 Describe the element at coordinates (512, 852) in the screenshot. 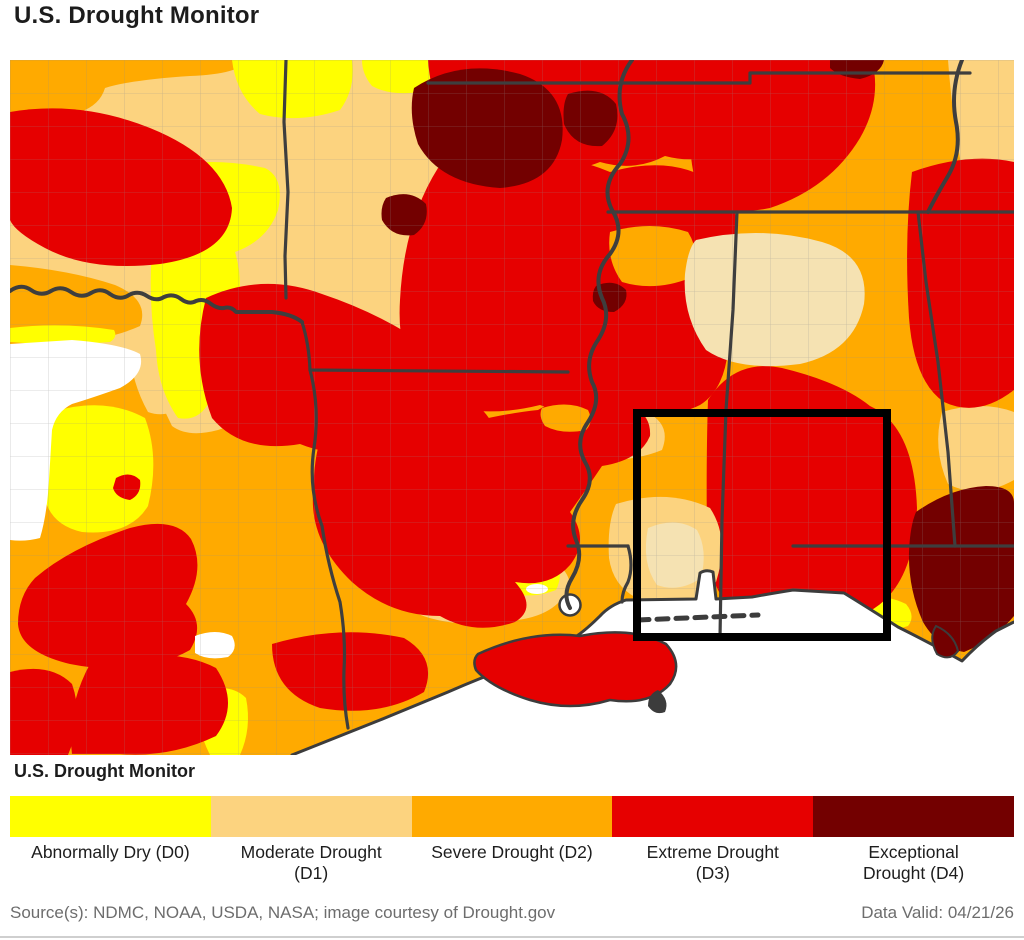

I see `legend-label-d2: Severe Drought (D2)` at that location.